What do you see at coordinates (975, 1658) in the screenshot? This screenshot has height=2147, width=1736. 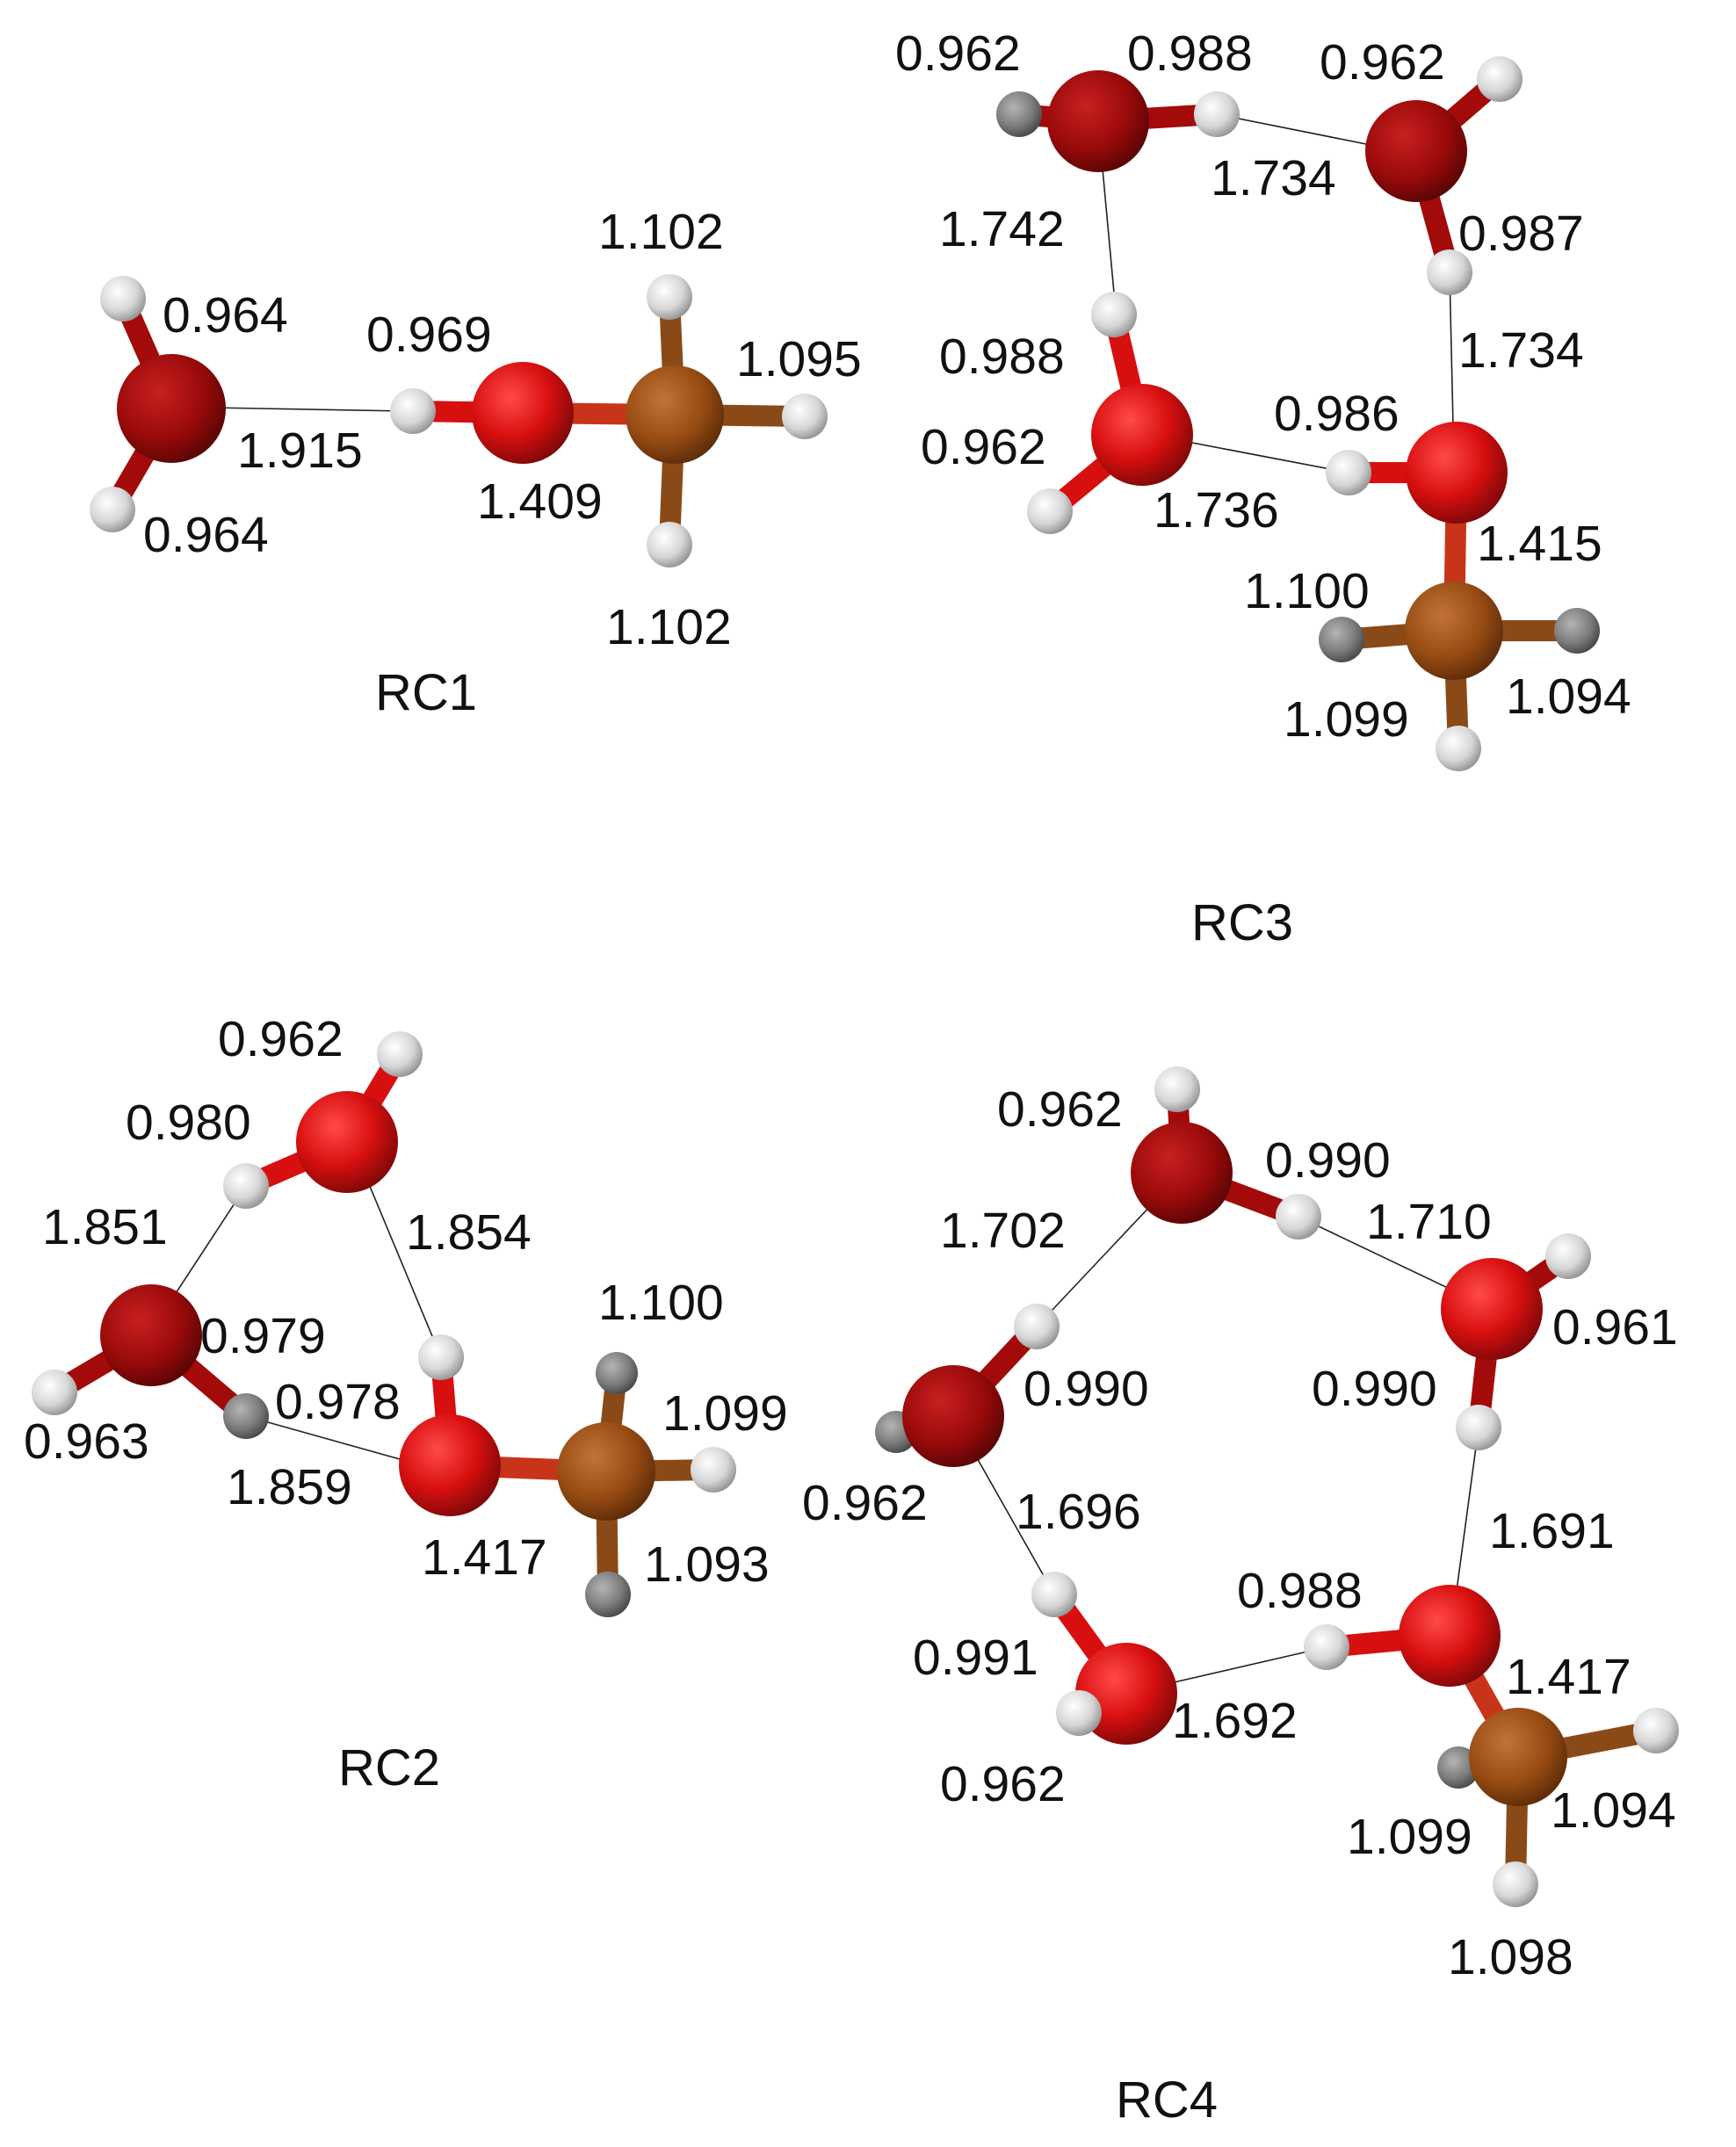 I see `bond-length-label: 0.991` at bounding box center [975, 1658].